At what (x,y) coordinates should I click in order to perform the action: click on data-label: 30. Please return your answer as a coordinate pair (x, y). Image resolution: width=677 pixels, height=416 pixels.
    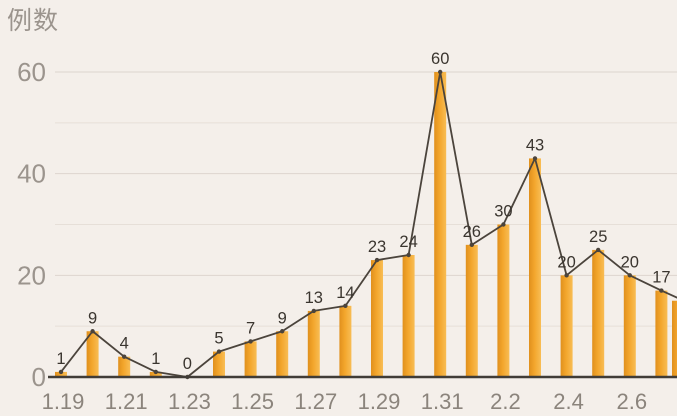
    Looking at the image, I should click on (503, 212).